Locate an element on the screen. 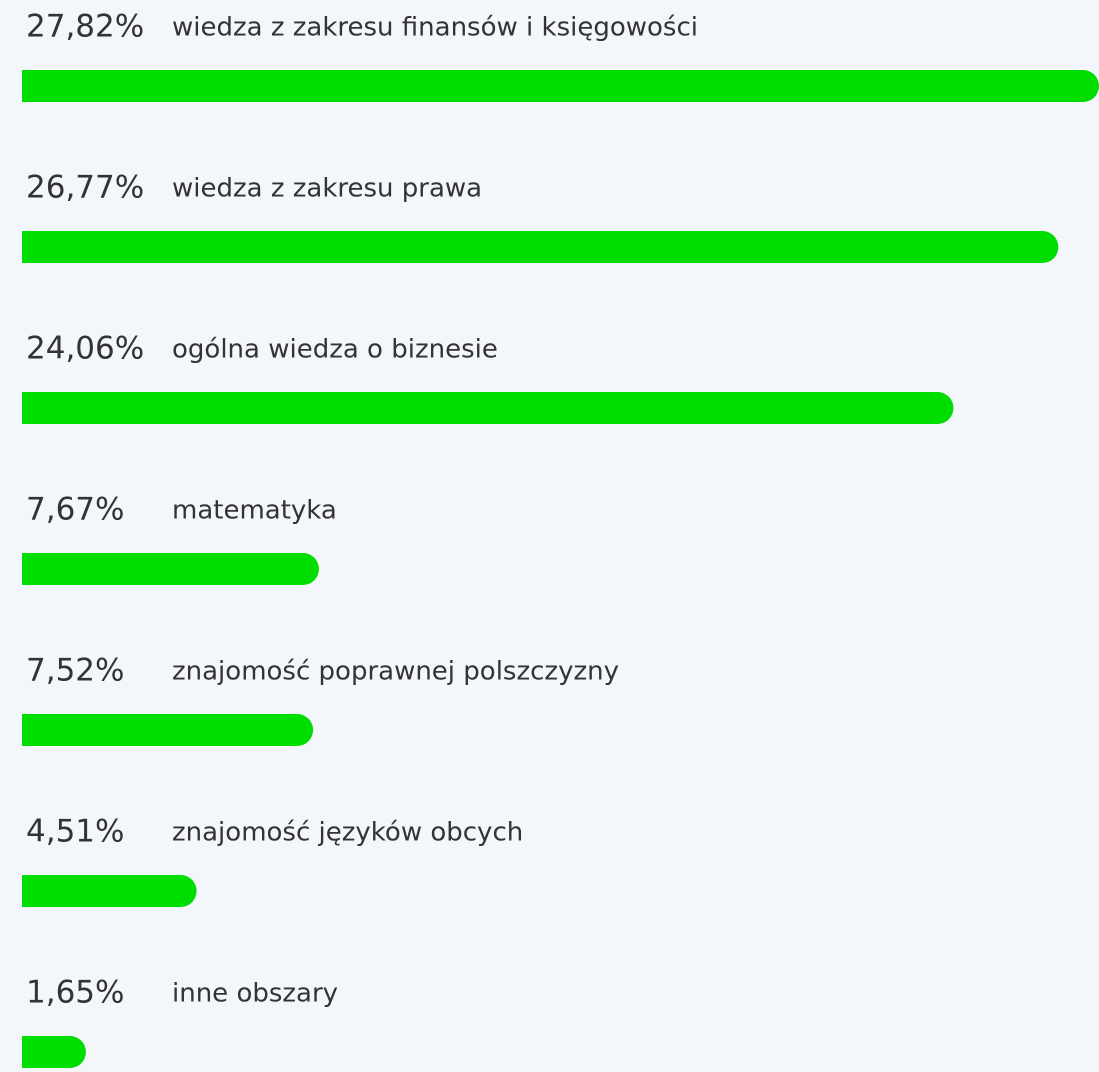  value-label: 26,77% is located at coordinates (85, 188).